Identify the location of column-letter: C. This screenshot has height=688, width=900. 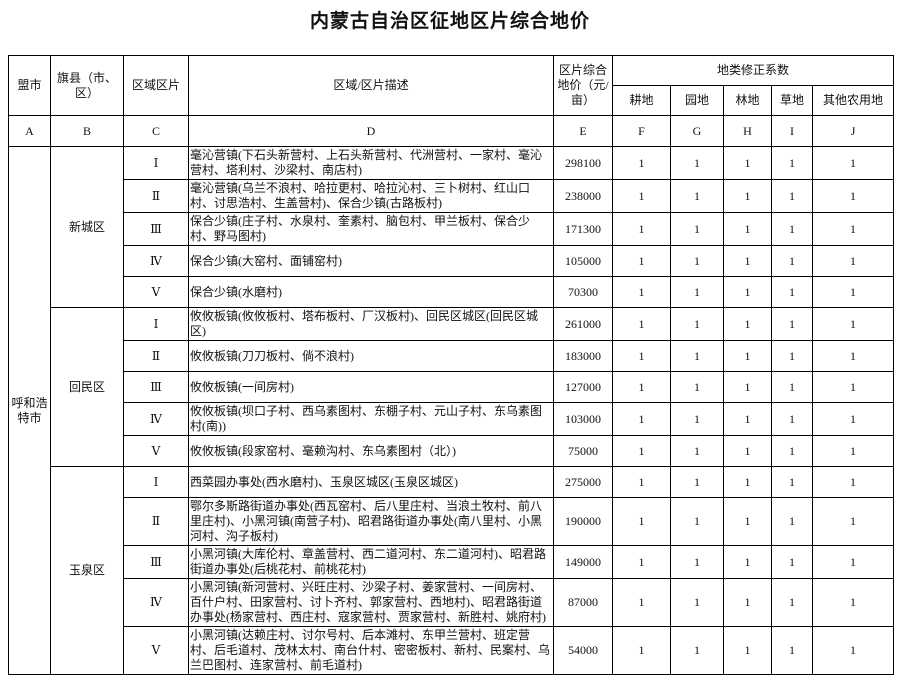
(156, 131).